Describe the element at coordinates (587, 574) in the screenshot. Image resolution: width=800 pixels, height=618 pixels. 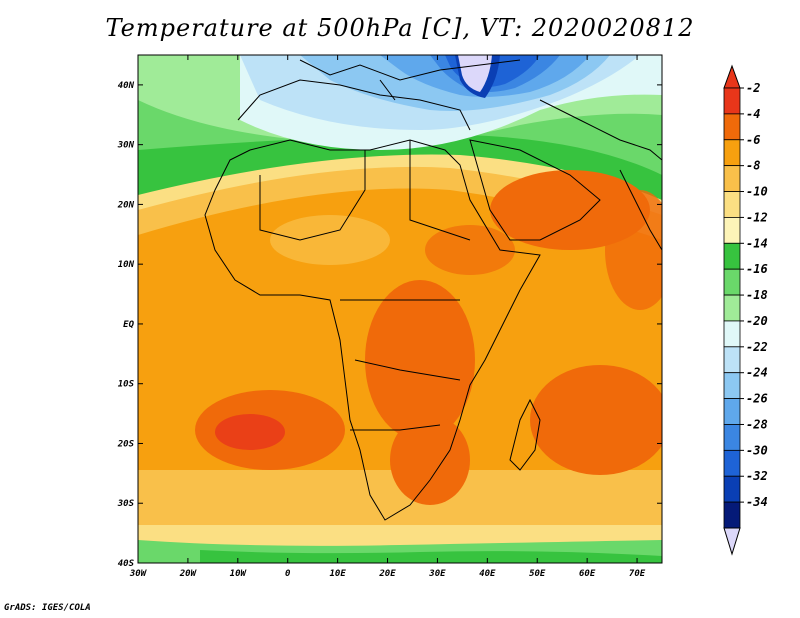
I see `x-tick-label: 60E` at that location.